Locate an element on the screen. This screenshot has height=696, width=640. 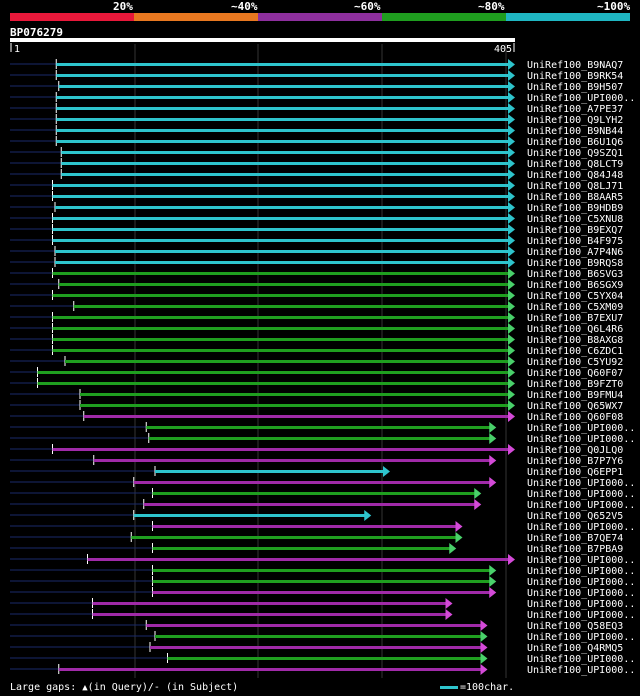
query-start-label: 1 is located at coordinates (17, 49).